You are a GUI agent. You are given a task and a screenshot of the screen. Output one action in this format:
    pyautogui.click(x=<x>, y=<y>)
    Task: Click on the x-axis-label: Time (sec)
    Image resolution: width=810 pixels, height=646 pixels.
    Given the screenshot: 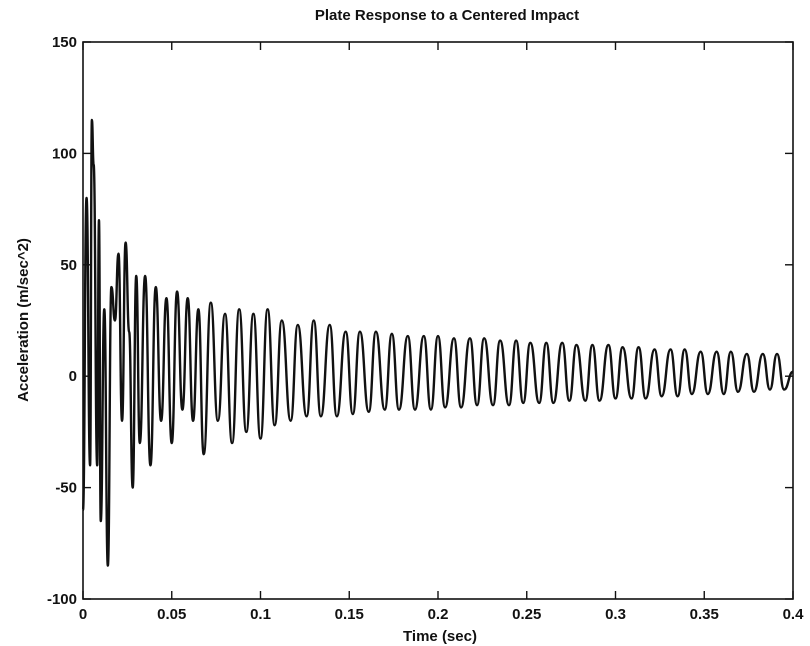 What is the action you would take?
    pyautogui.click(x=440, y=636)
    